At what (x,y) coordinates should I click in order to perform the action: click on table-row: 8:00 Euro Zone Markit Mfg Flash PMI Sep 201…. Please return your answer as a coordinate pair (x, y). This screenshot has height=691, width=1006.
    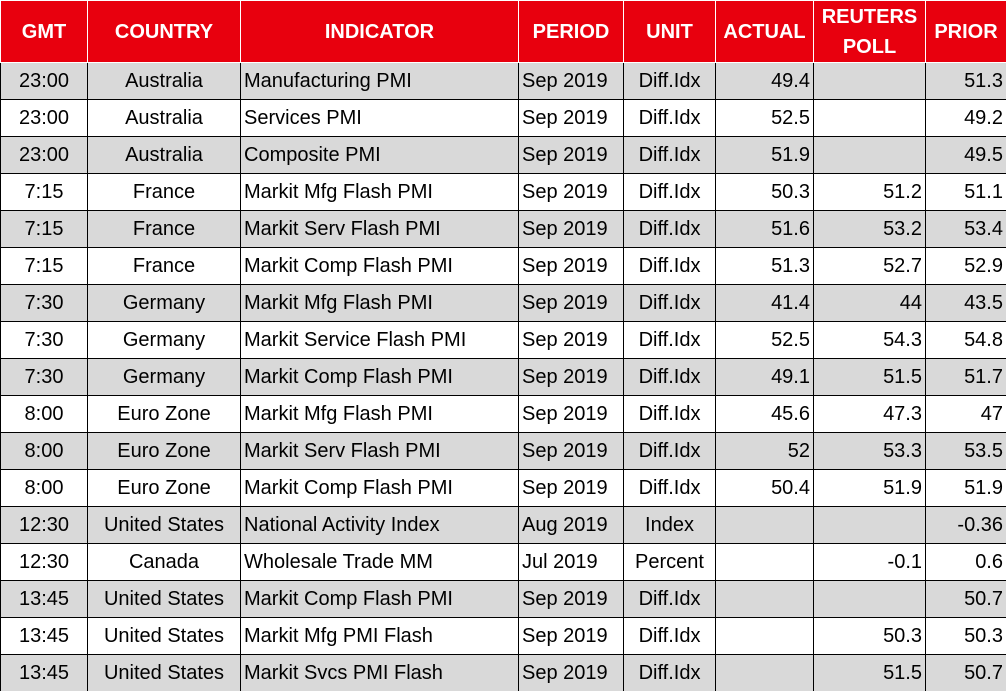
    Looking at the image, I should click on (503, 414).